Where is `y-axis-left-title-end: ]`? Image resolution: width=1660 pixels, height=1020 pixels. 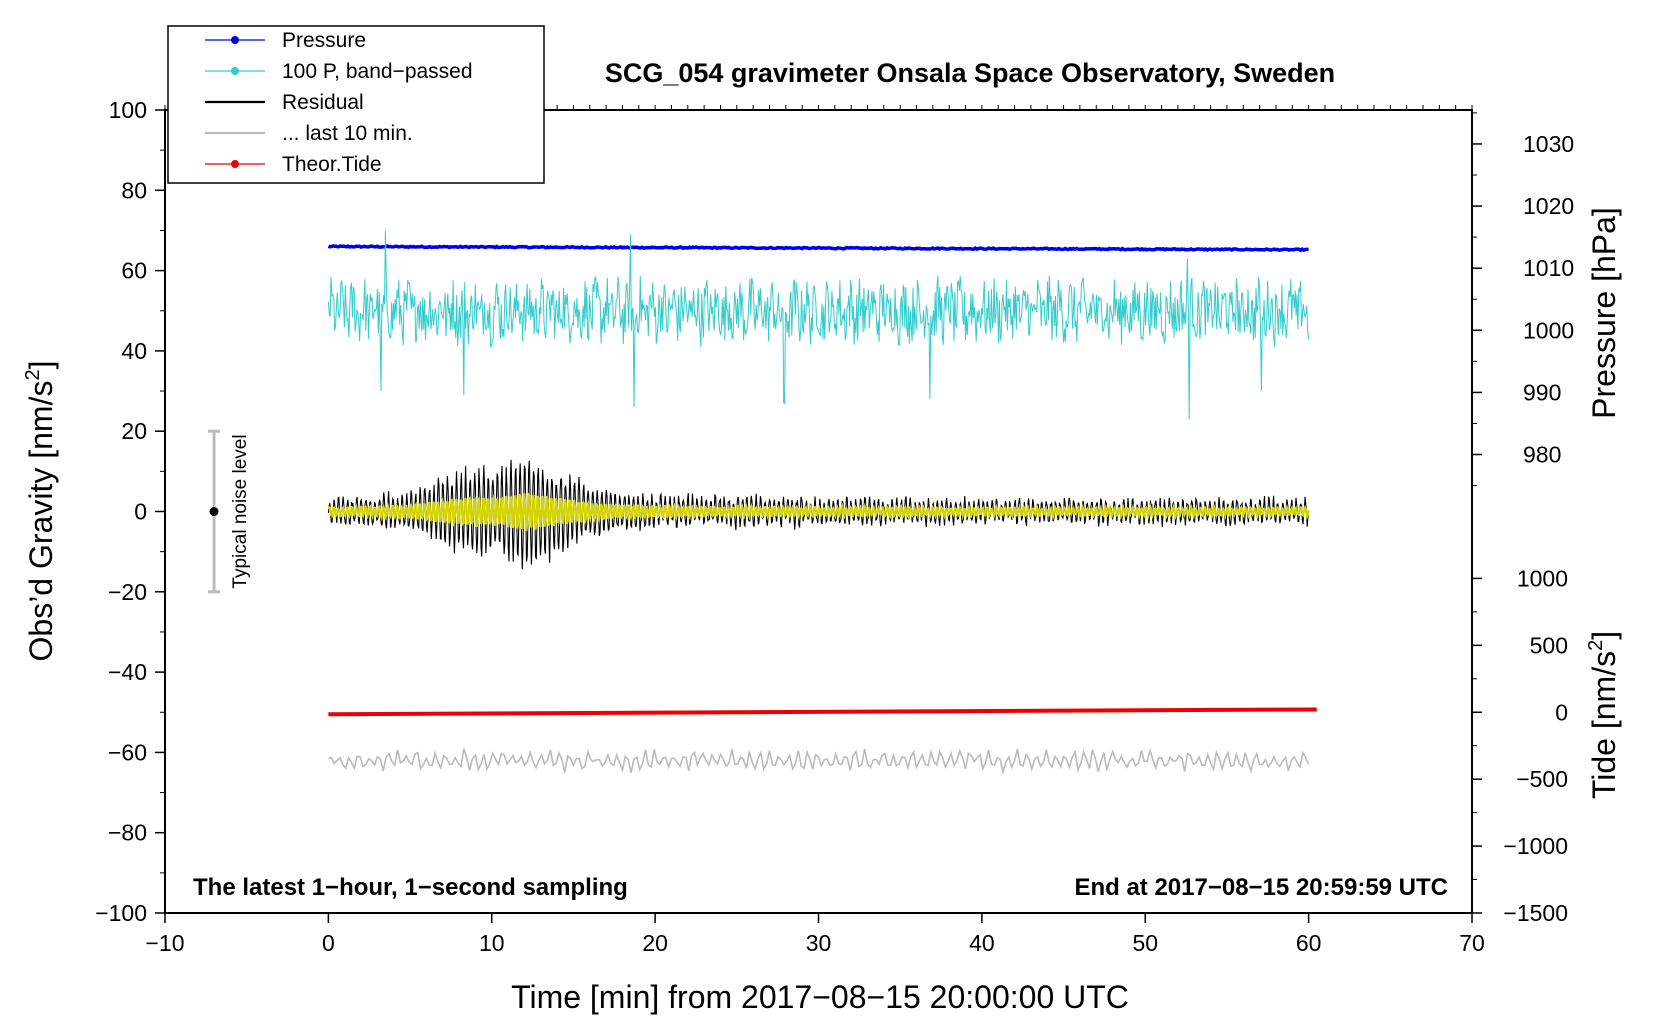 y-axis-left-title-end: ] is located at coordinates (41, 365).